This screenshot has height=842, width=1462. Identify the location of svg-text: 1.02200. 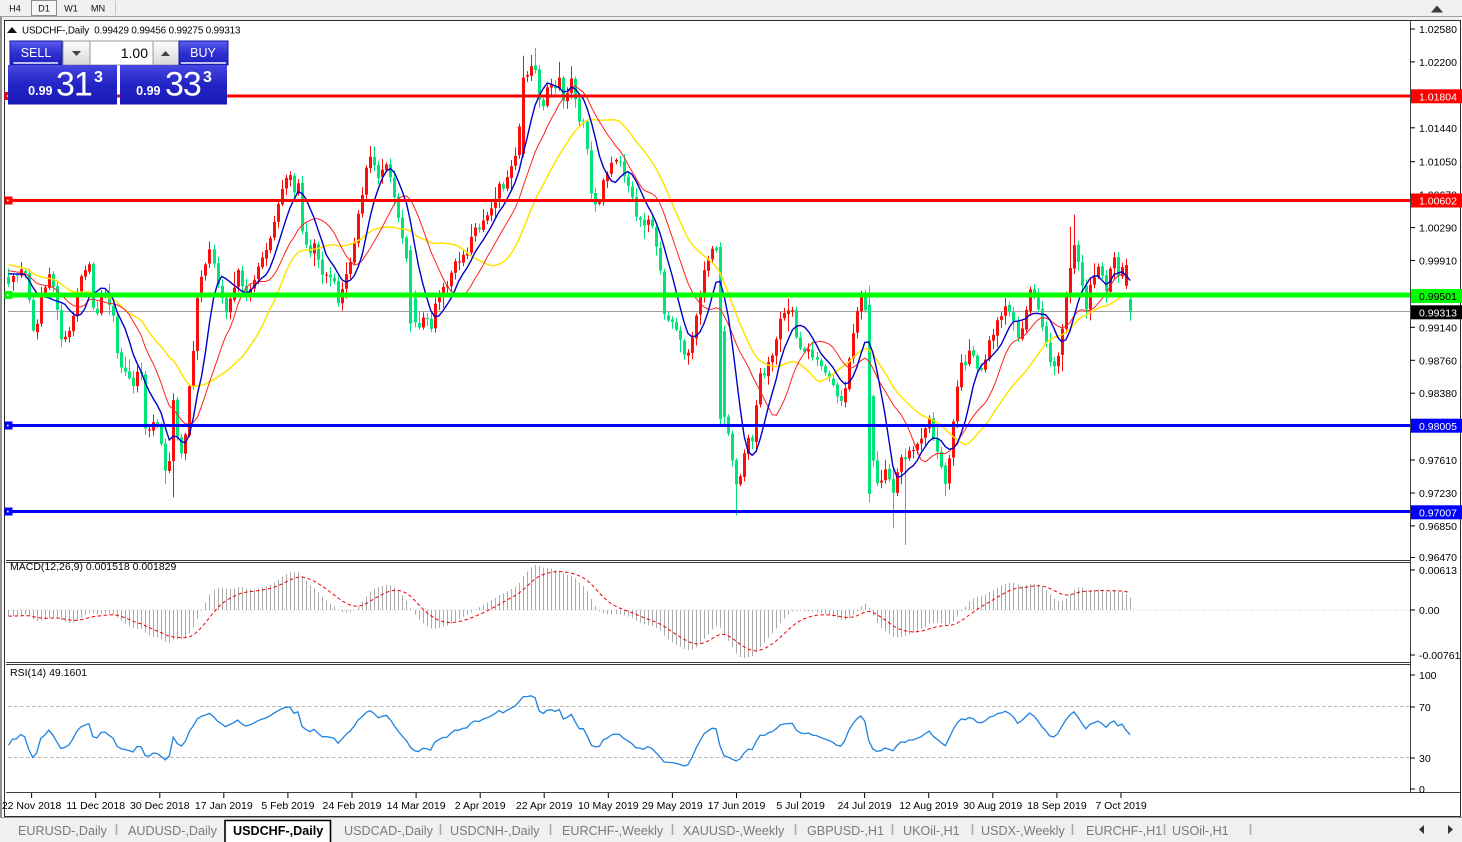
(1438, 63).